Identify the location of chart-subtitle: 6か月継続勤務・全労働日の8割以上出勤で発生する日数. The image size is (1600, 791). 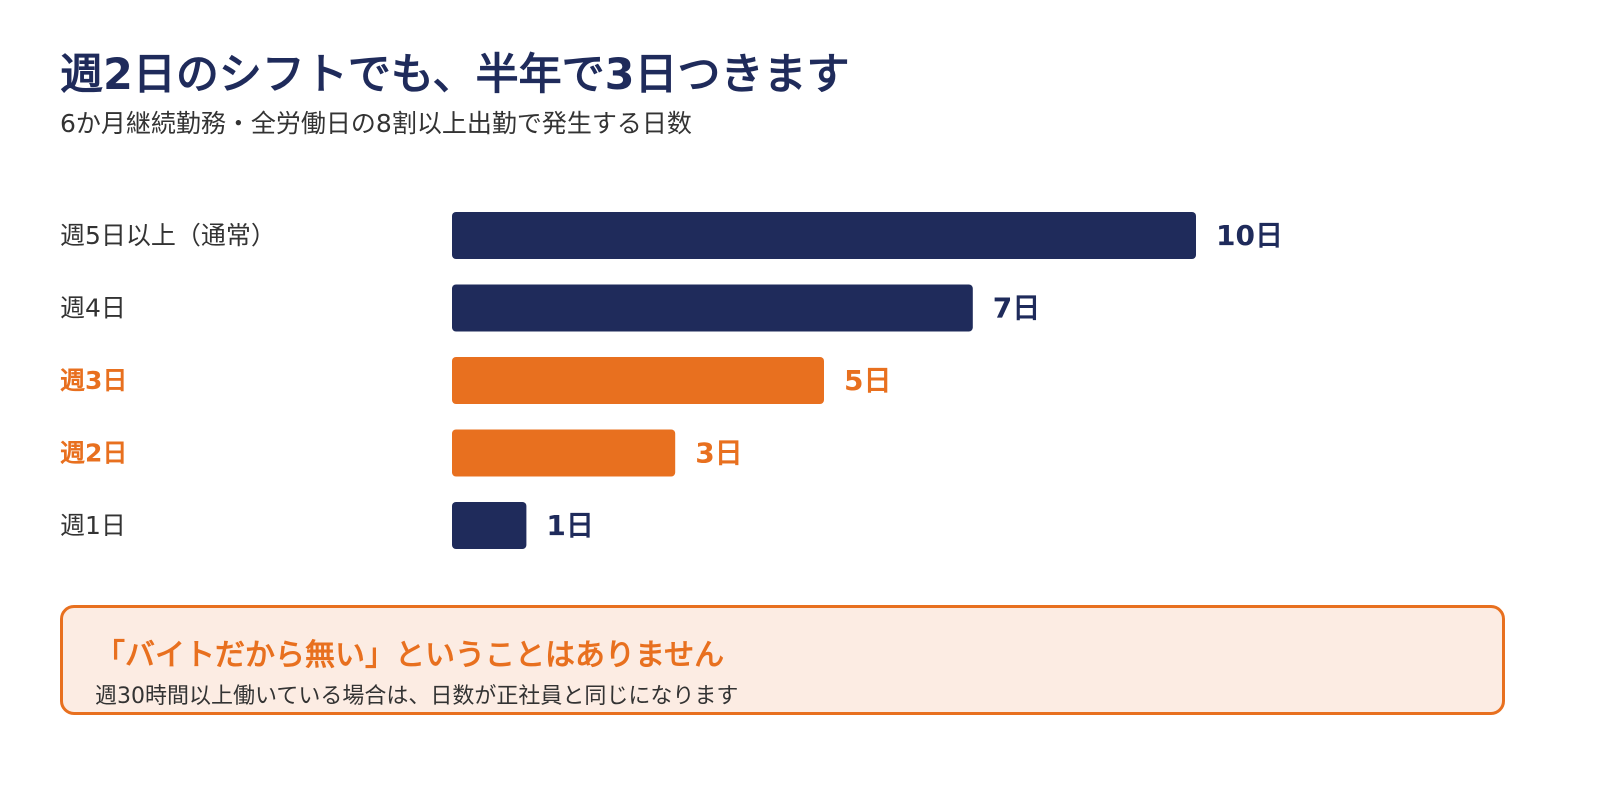
(376, 123).